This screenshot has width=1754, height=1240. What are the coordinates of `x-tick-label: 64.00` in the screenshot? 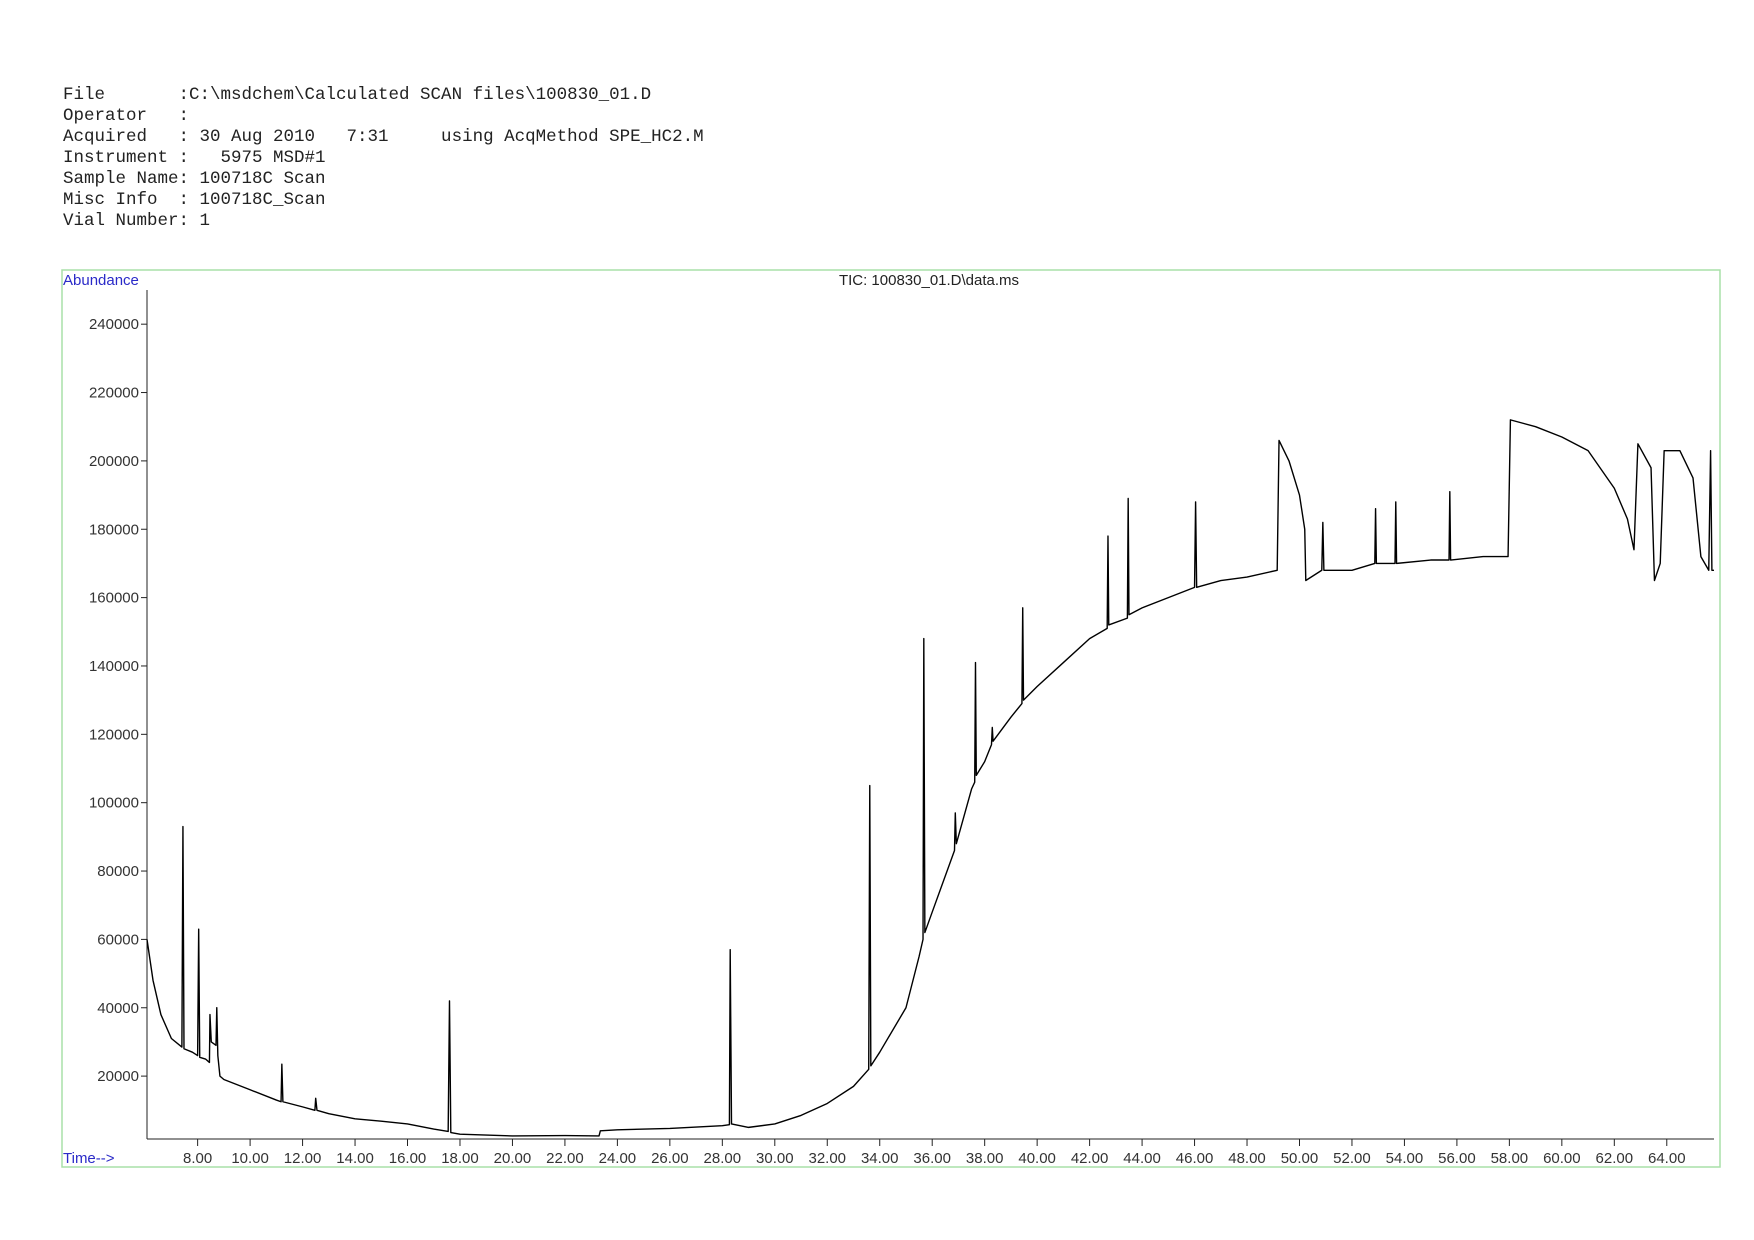 It's located at (1667, 1158).